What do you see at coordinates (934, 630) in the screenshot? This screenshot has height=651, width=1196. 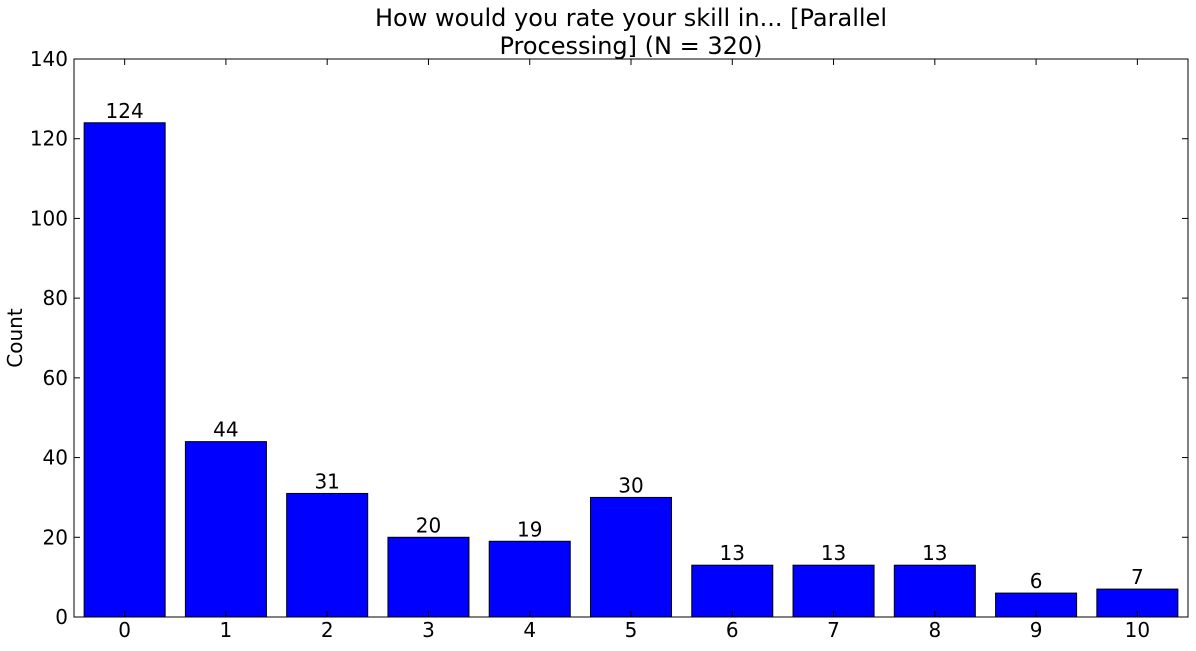 I see `x-tick-label-8: 8` at bounding box center [934, 630].